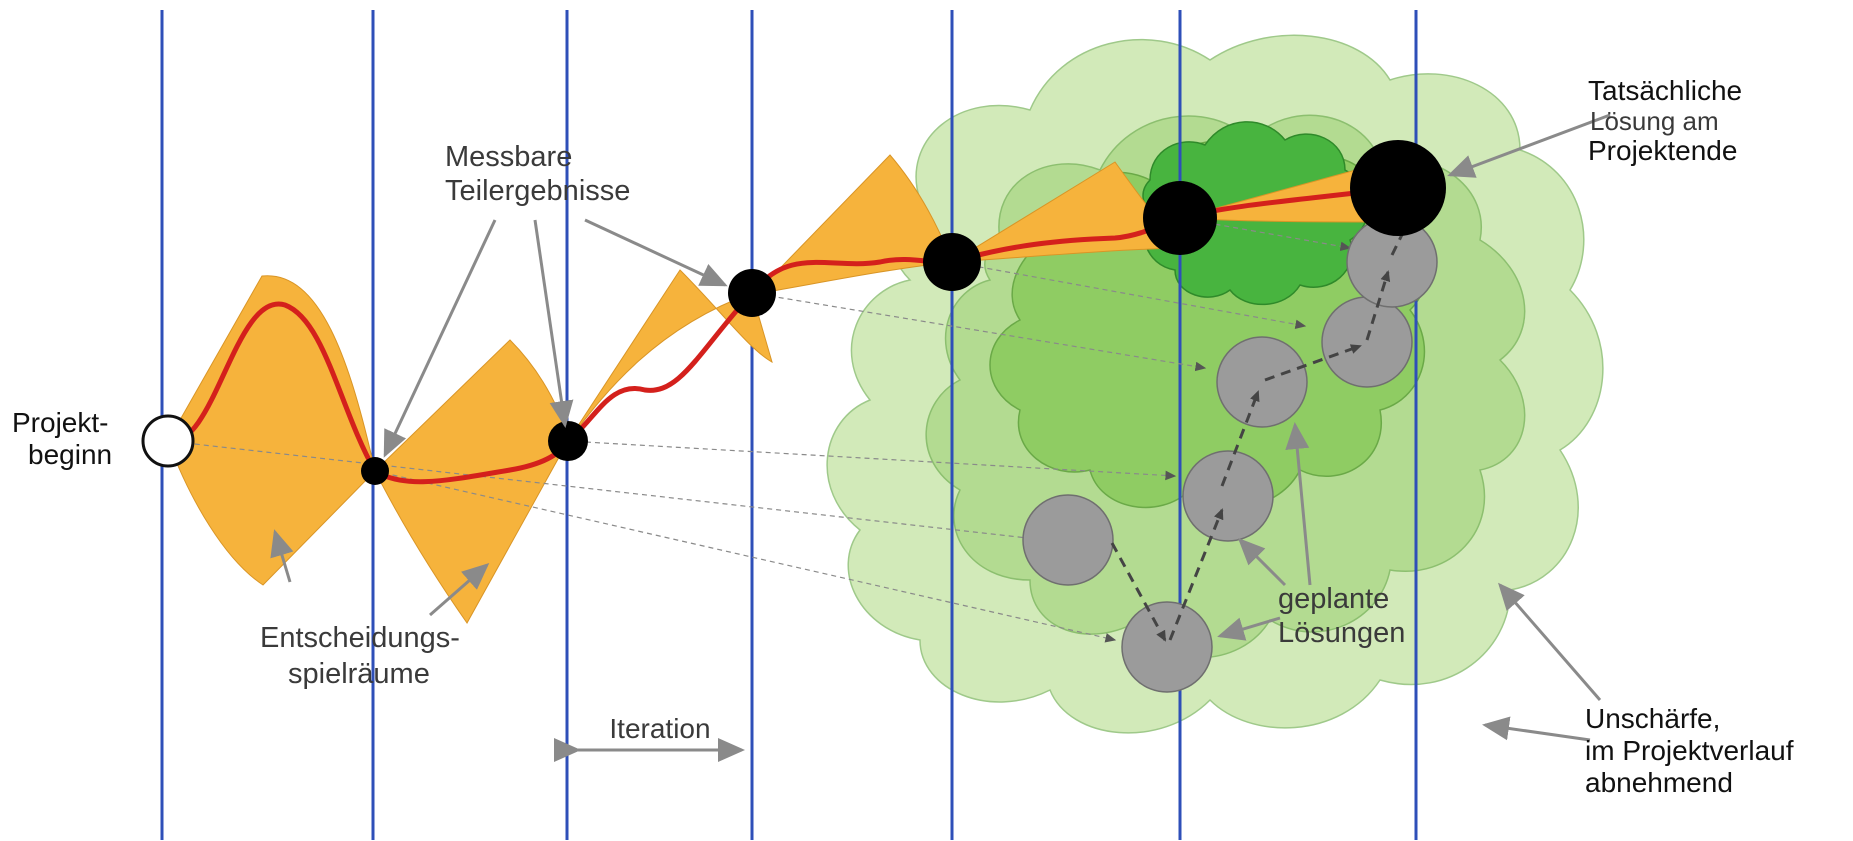 Image resolution: width=1853 pixels, height=841 pixels. Describe the element at coordinates (659, 728) in the screenshot. I see `iteration-label: Iteration` at that location.